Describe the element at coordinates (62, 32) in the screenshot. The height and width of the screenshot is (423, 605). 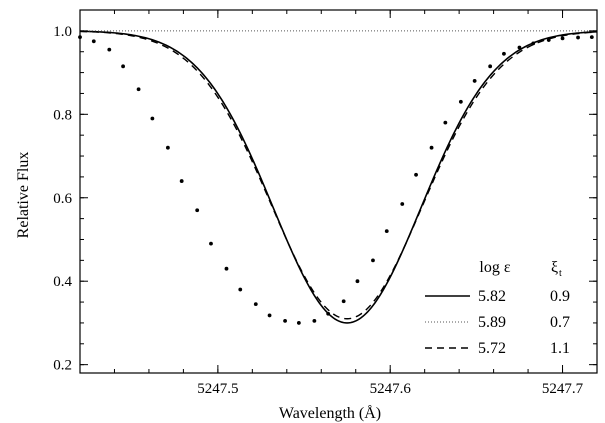
I see `y-tick-label: 1.0` at that location.